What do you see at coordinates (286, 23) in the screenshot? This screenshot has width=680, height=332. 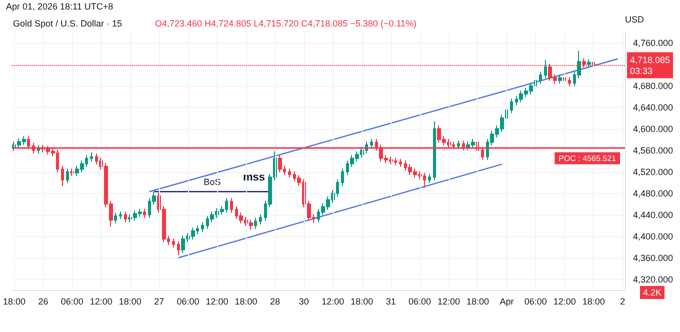 I see `chart-subtitle: O4,723.460 H4,724.805 L4,715.720 C4,718.085 −5.380 (−0.11%)` at bounding box center [286, 23].